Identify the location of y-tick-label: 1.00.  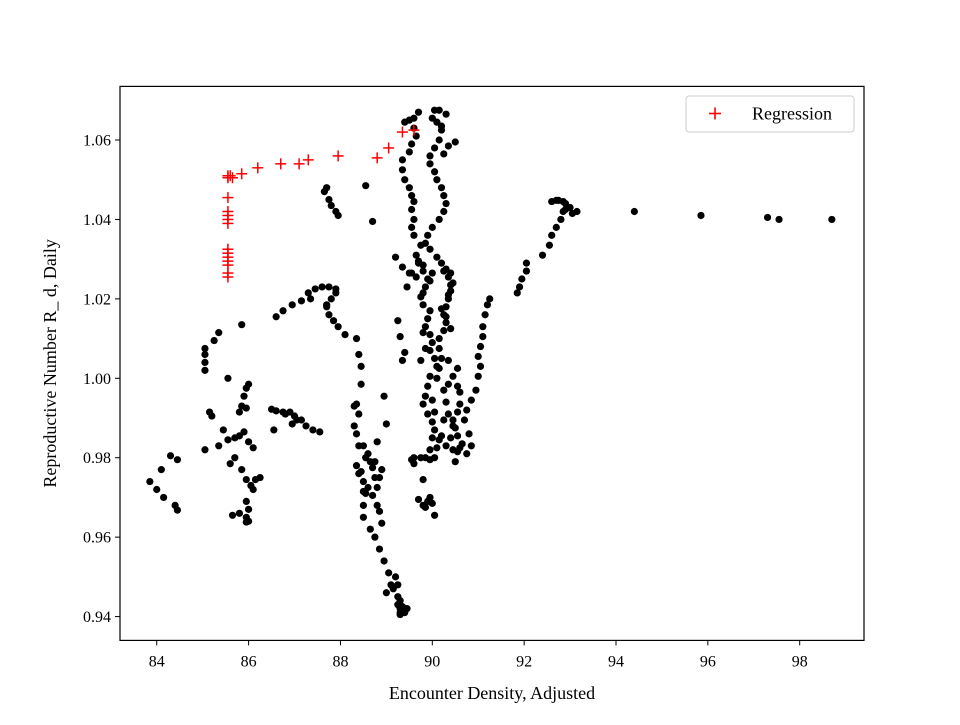
(97, 379).